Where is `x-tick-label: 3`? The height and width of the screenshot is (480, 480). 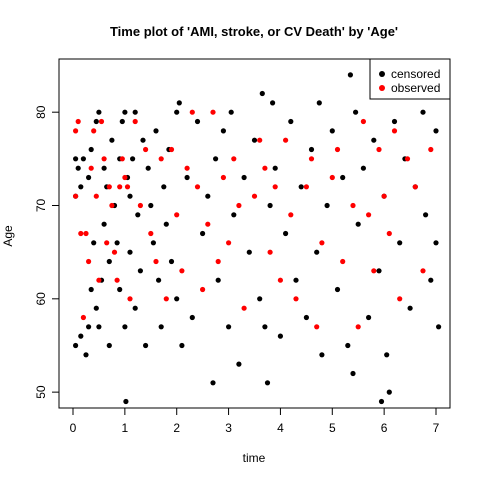
x-tick-label: 3 is located at coordinates (228, 428).